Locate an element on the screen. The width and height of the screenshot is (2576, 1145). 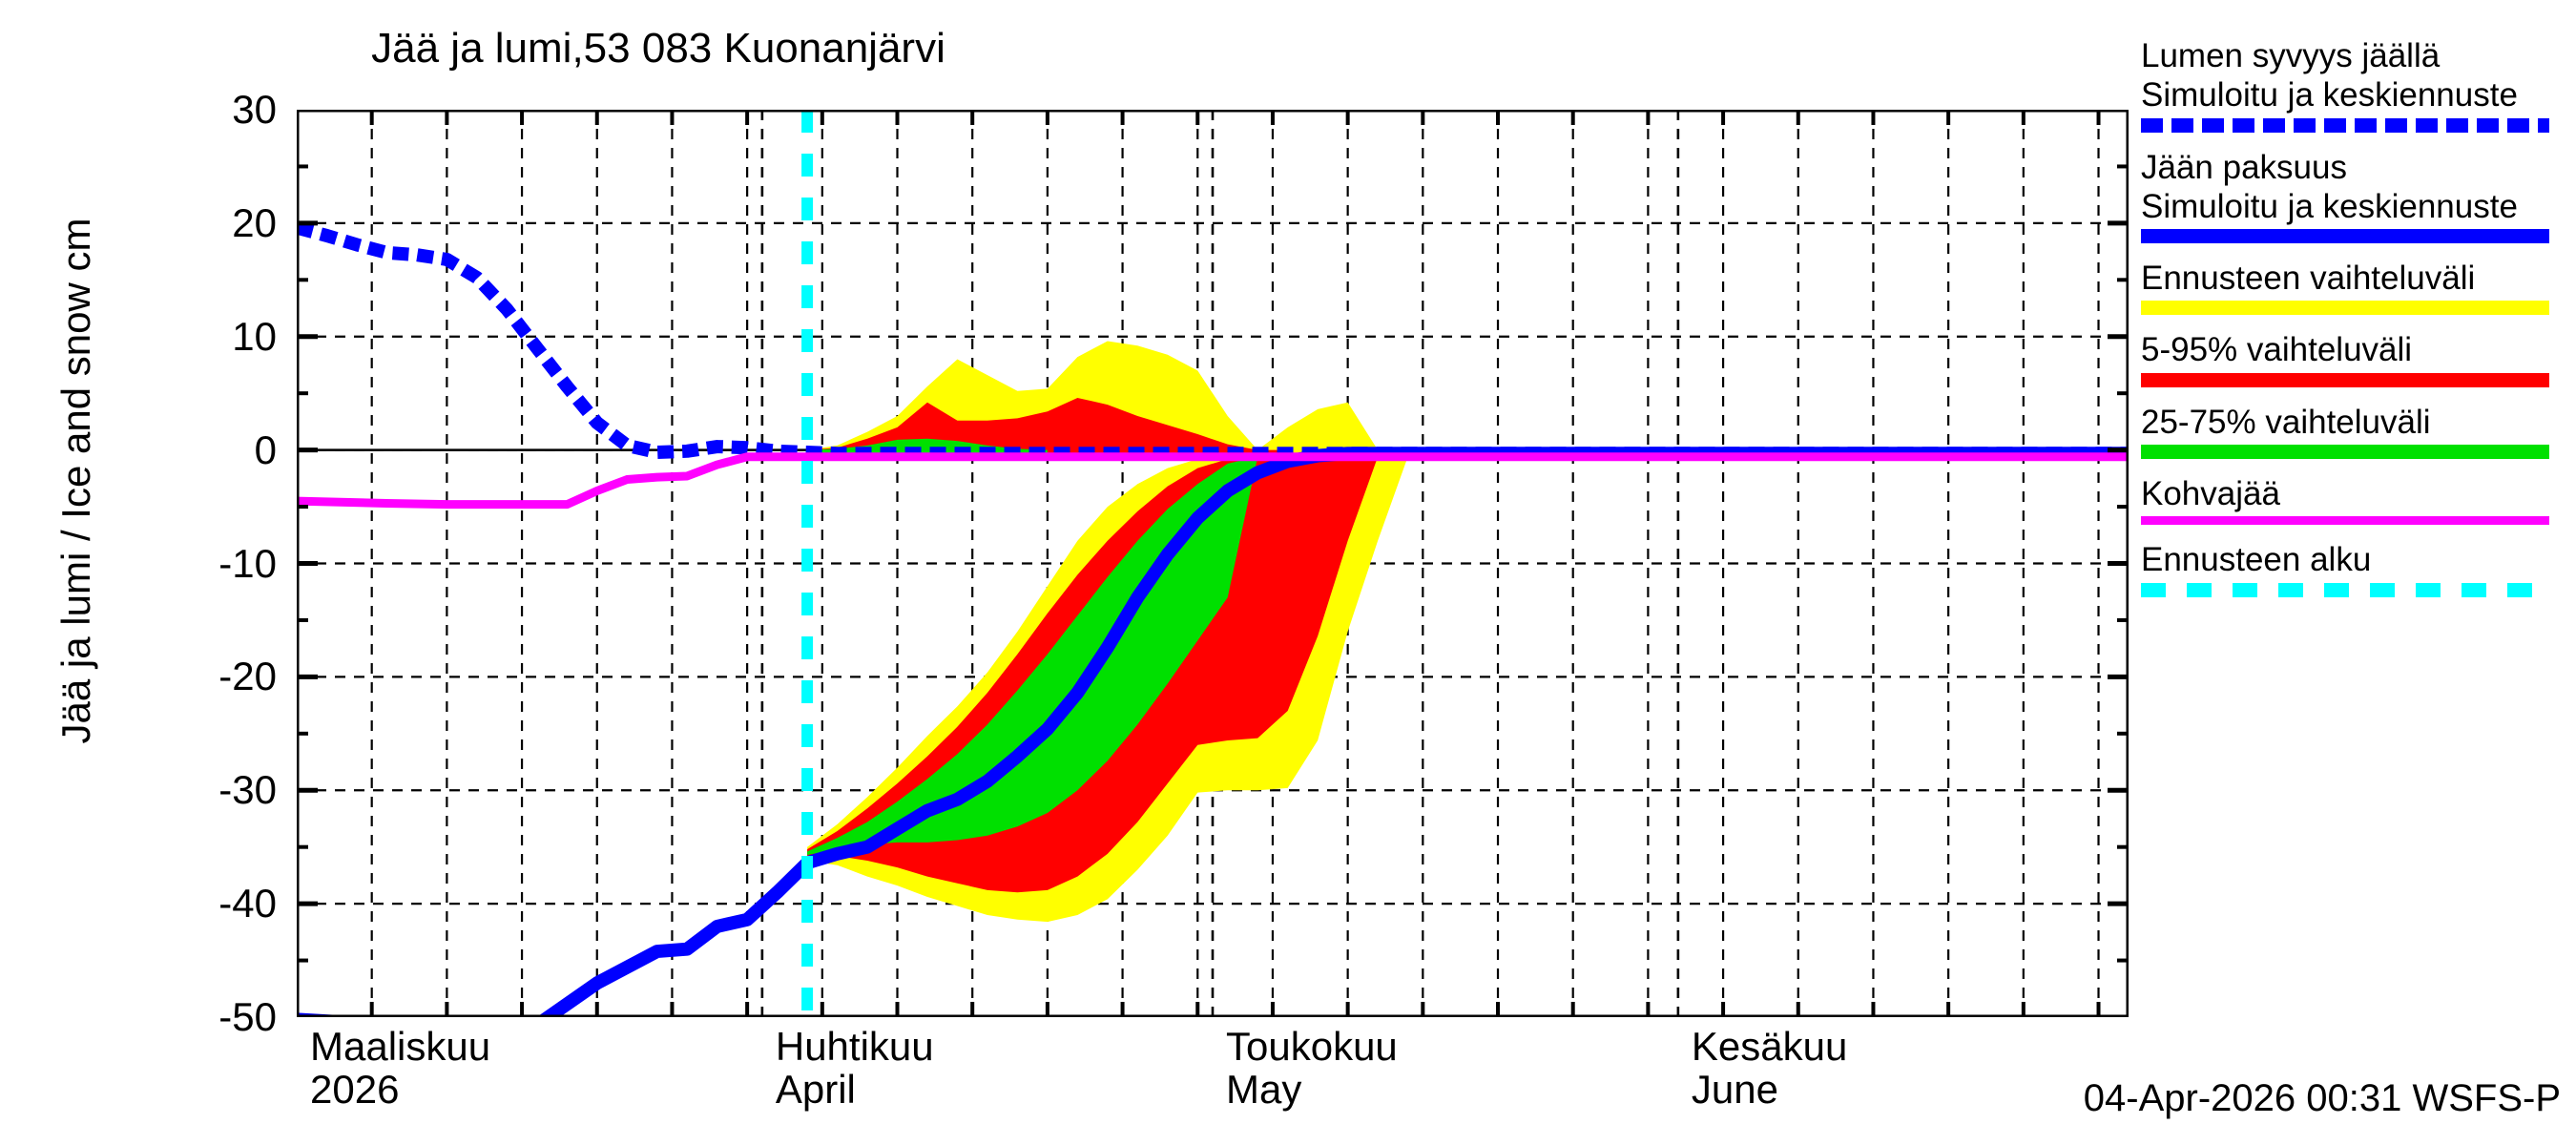
x-axis-month-label: Kesäkuu June is located at coordinates (1769, 1068).